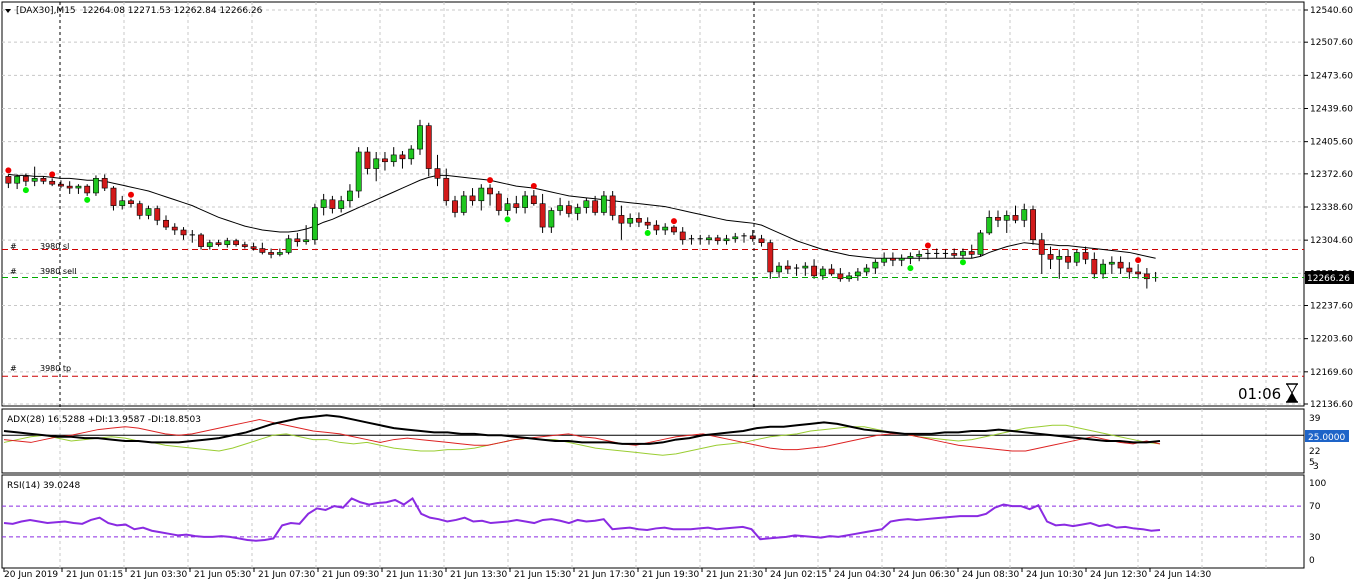  What do you see at coordinates (1312, 561) in the screenshot?
I see `rsi-axis-label: 0` at bounding box center [1312, 561].